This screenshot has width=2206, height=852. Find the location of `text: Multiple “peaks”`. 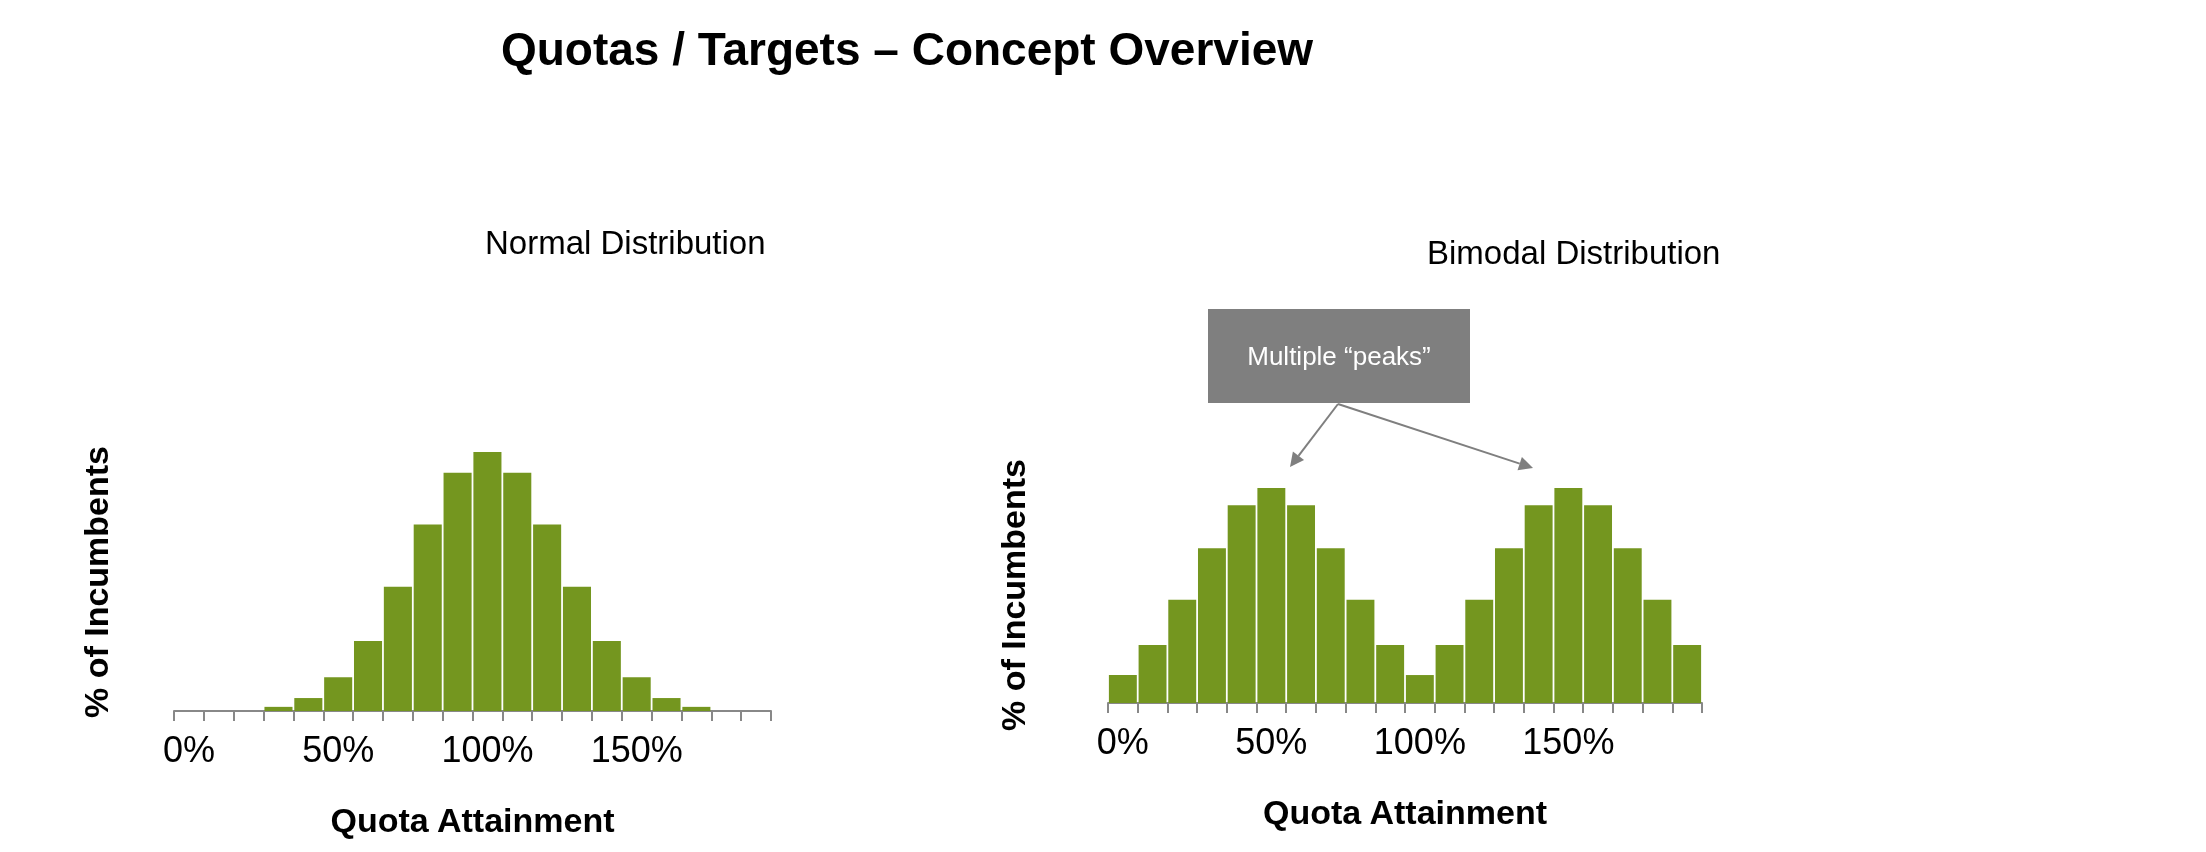

text: Multiple “peaks” is located at coordinates (1339, 356).